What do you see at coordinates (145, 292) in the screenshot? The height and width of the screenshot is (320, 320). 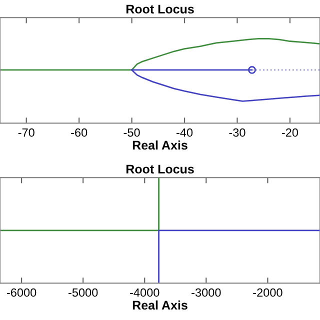 I see `x-tick-label: -4000` at bounding box center [145, 292].